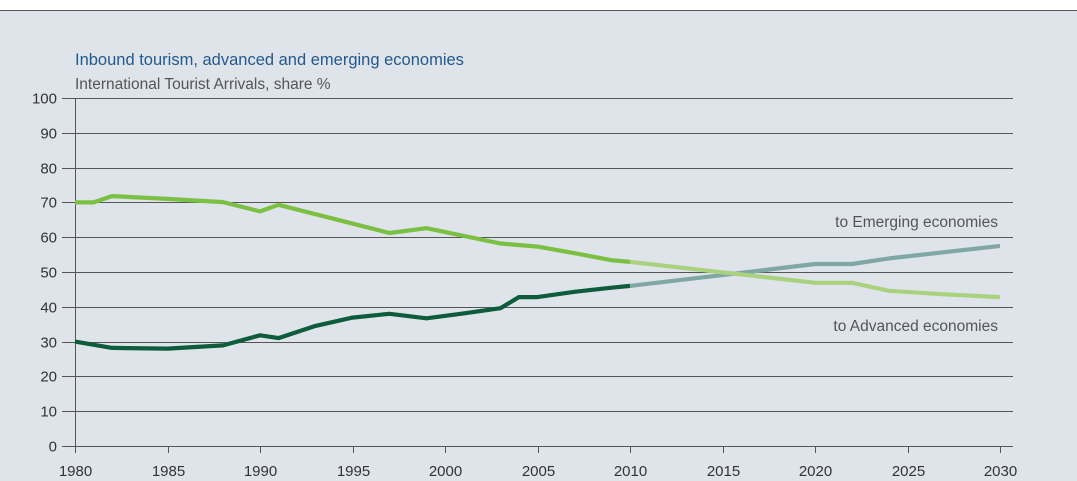 The height and width of the screenshot is (481, 1077). Describe the element at coordinates (48, 377) in the screenshot. I see `y-tick-label: 20` at that location.